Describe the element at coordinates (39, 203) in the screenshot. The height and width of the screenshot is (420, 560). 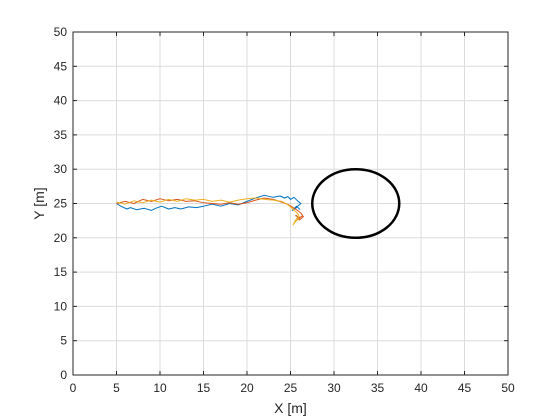
I see `y-axis-label: Y [m]` at that location.